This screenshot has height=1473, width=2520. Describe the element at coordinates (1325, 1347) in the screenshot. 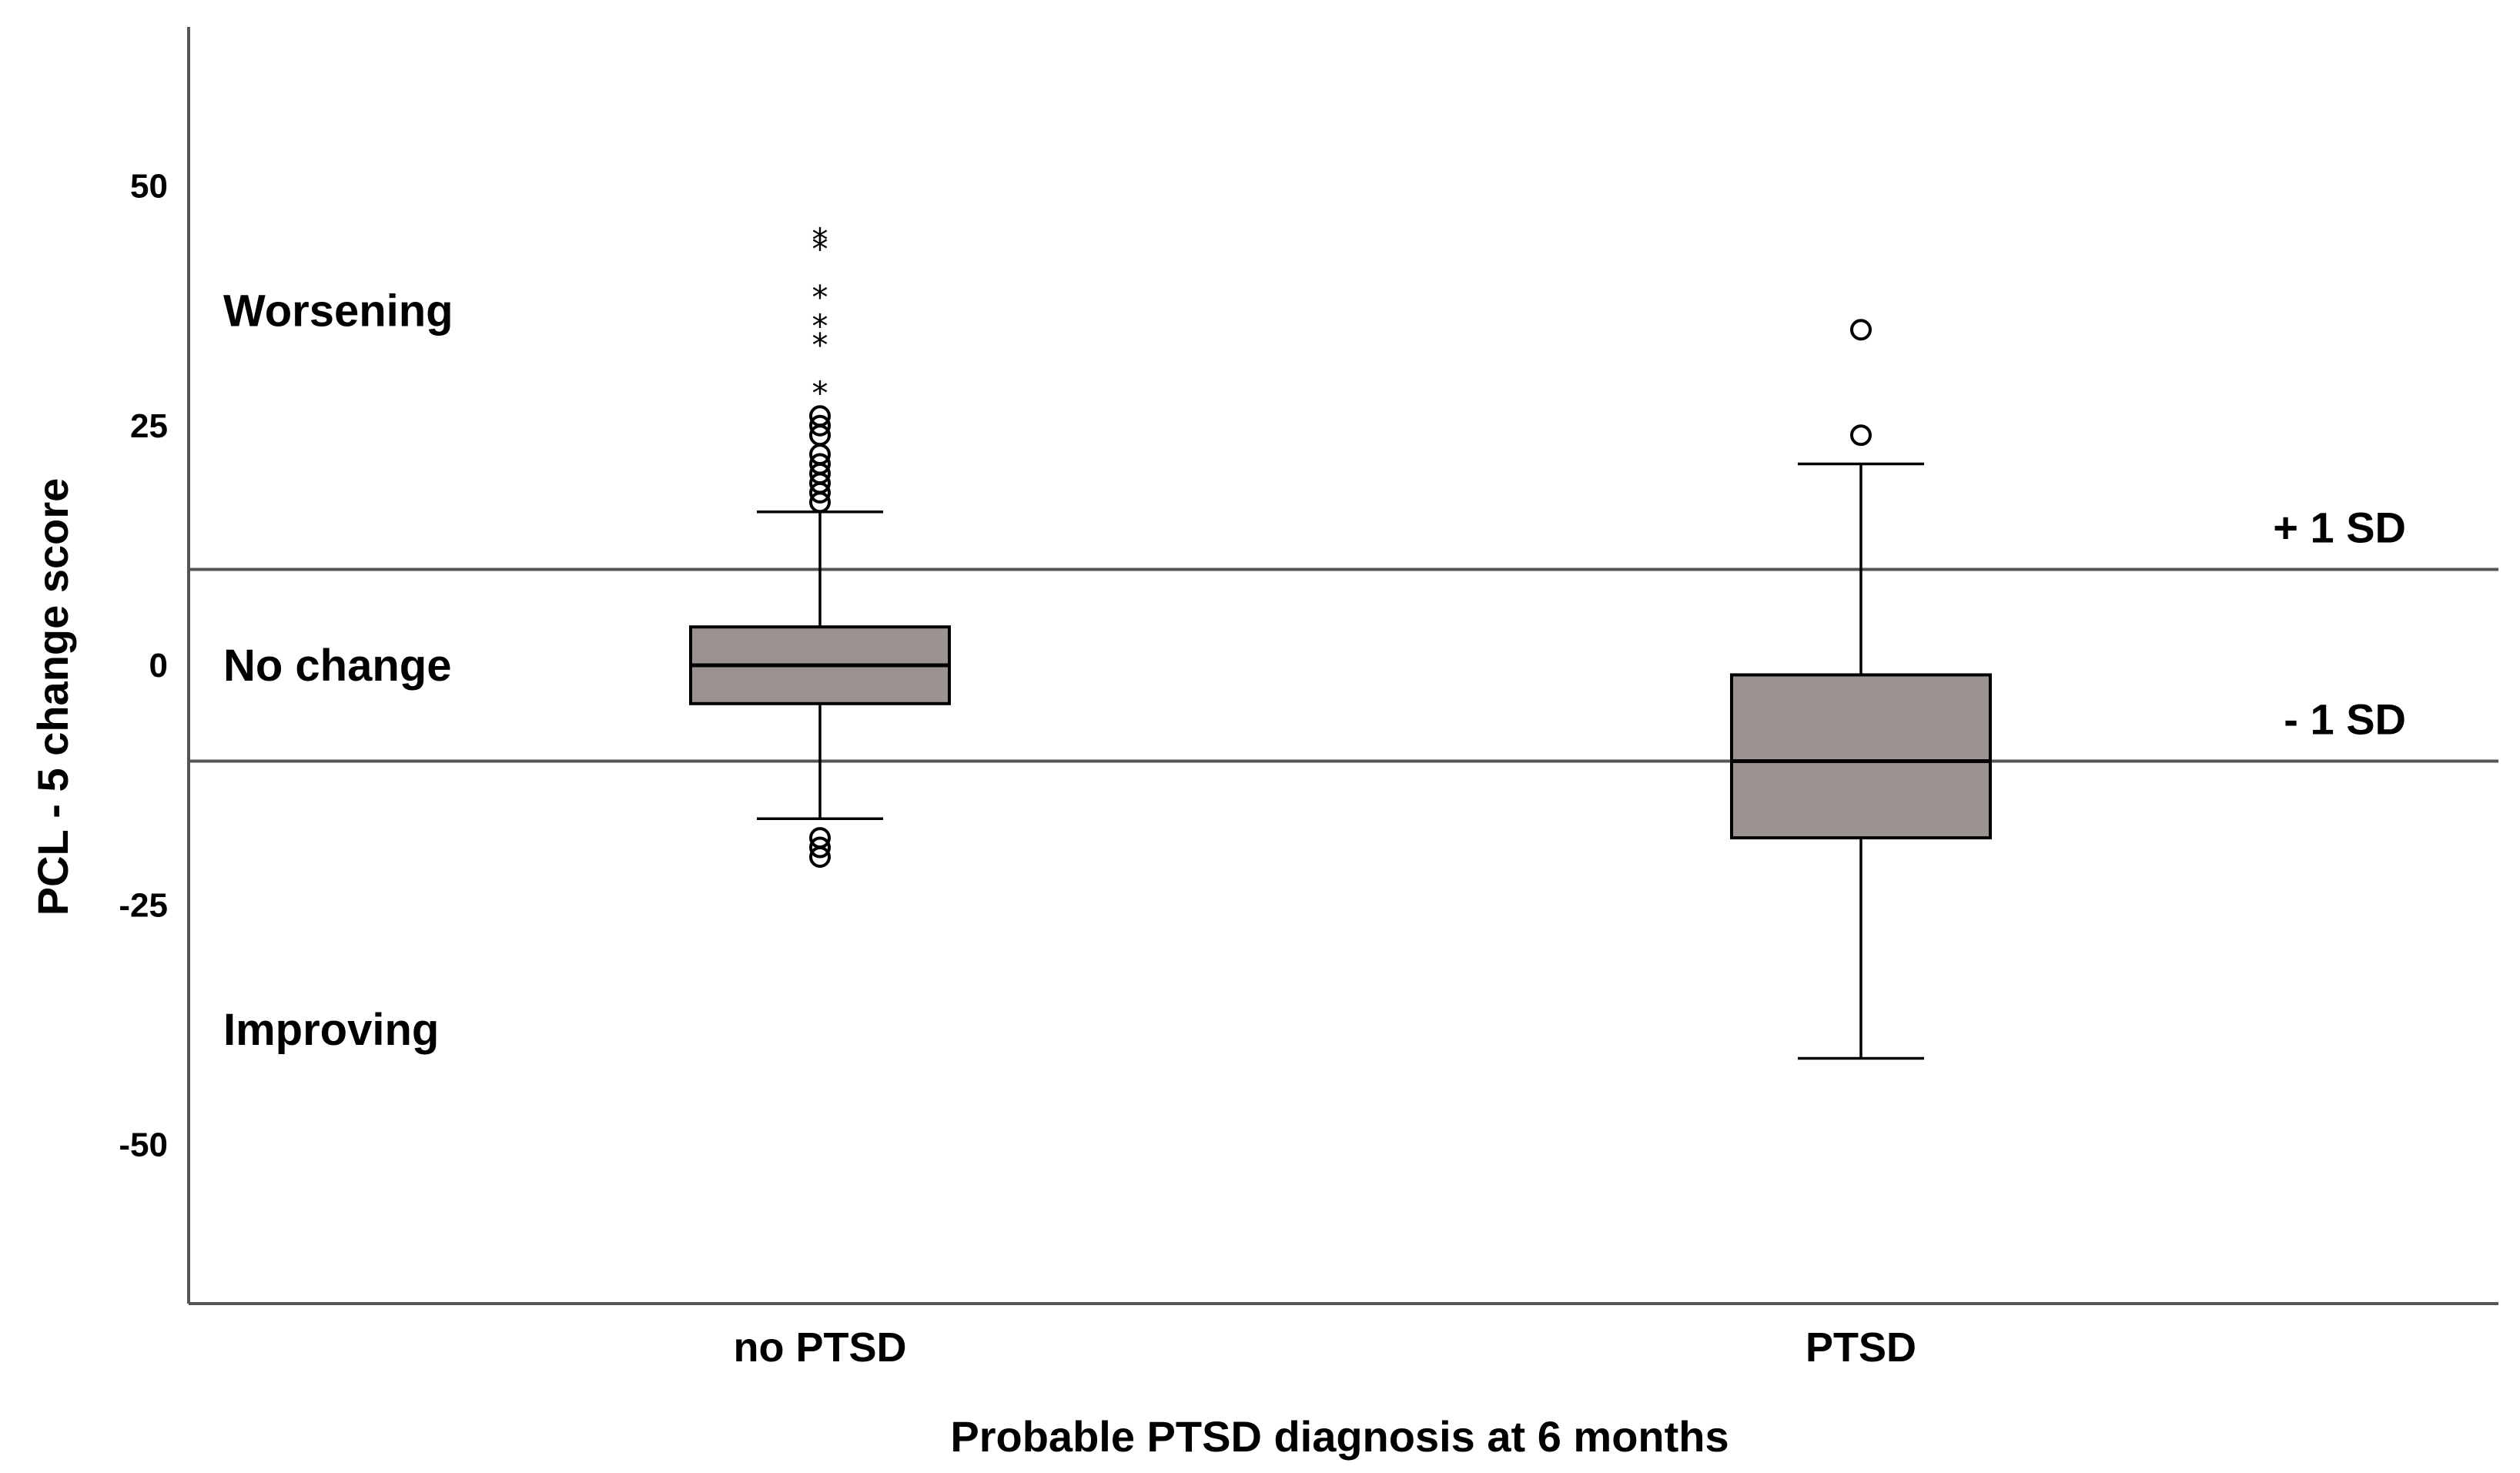

I see `x-category-labels: no PTSD PTSD` at that location.